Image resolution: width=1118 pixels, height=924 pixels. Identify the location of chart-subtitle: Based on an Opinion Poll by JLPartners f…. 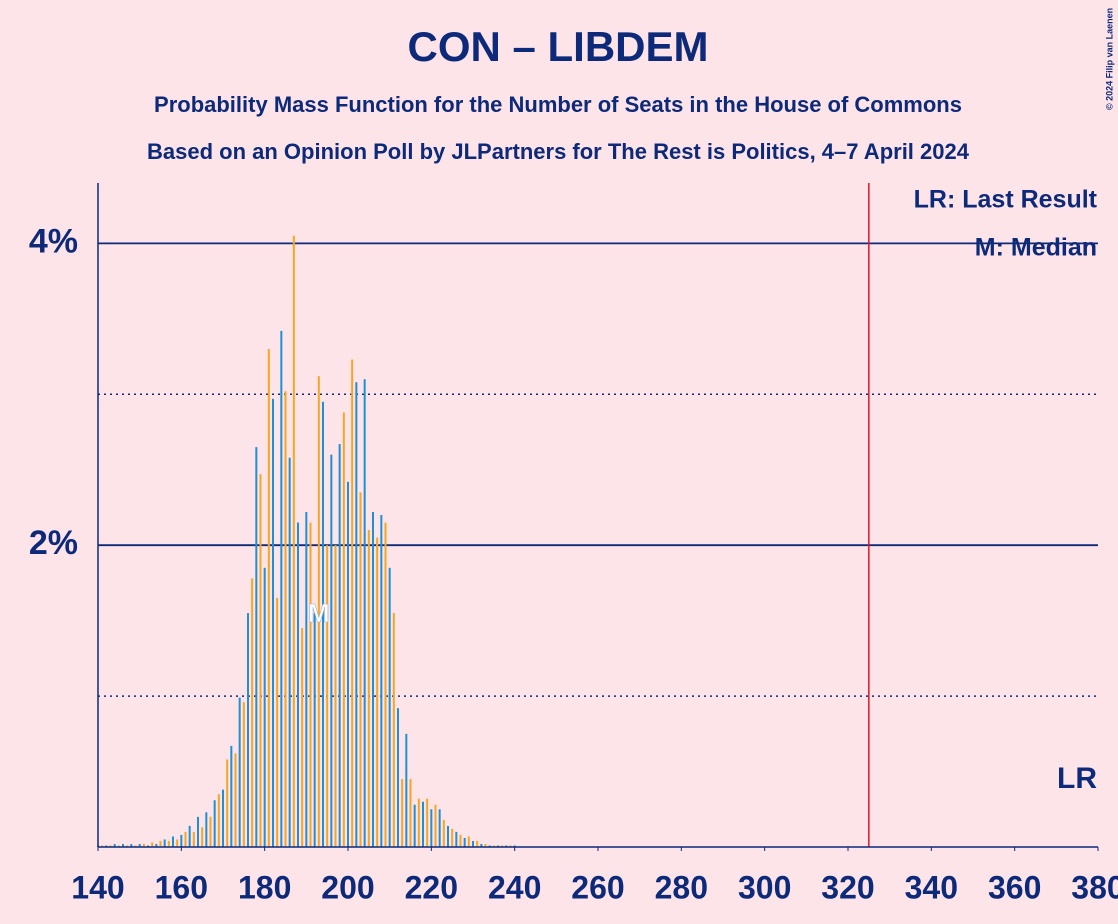
(558, 151).